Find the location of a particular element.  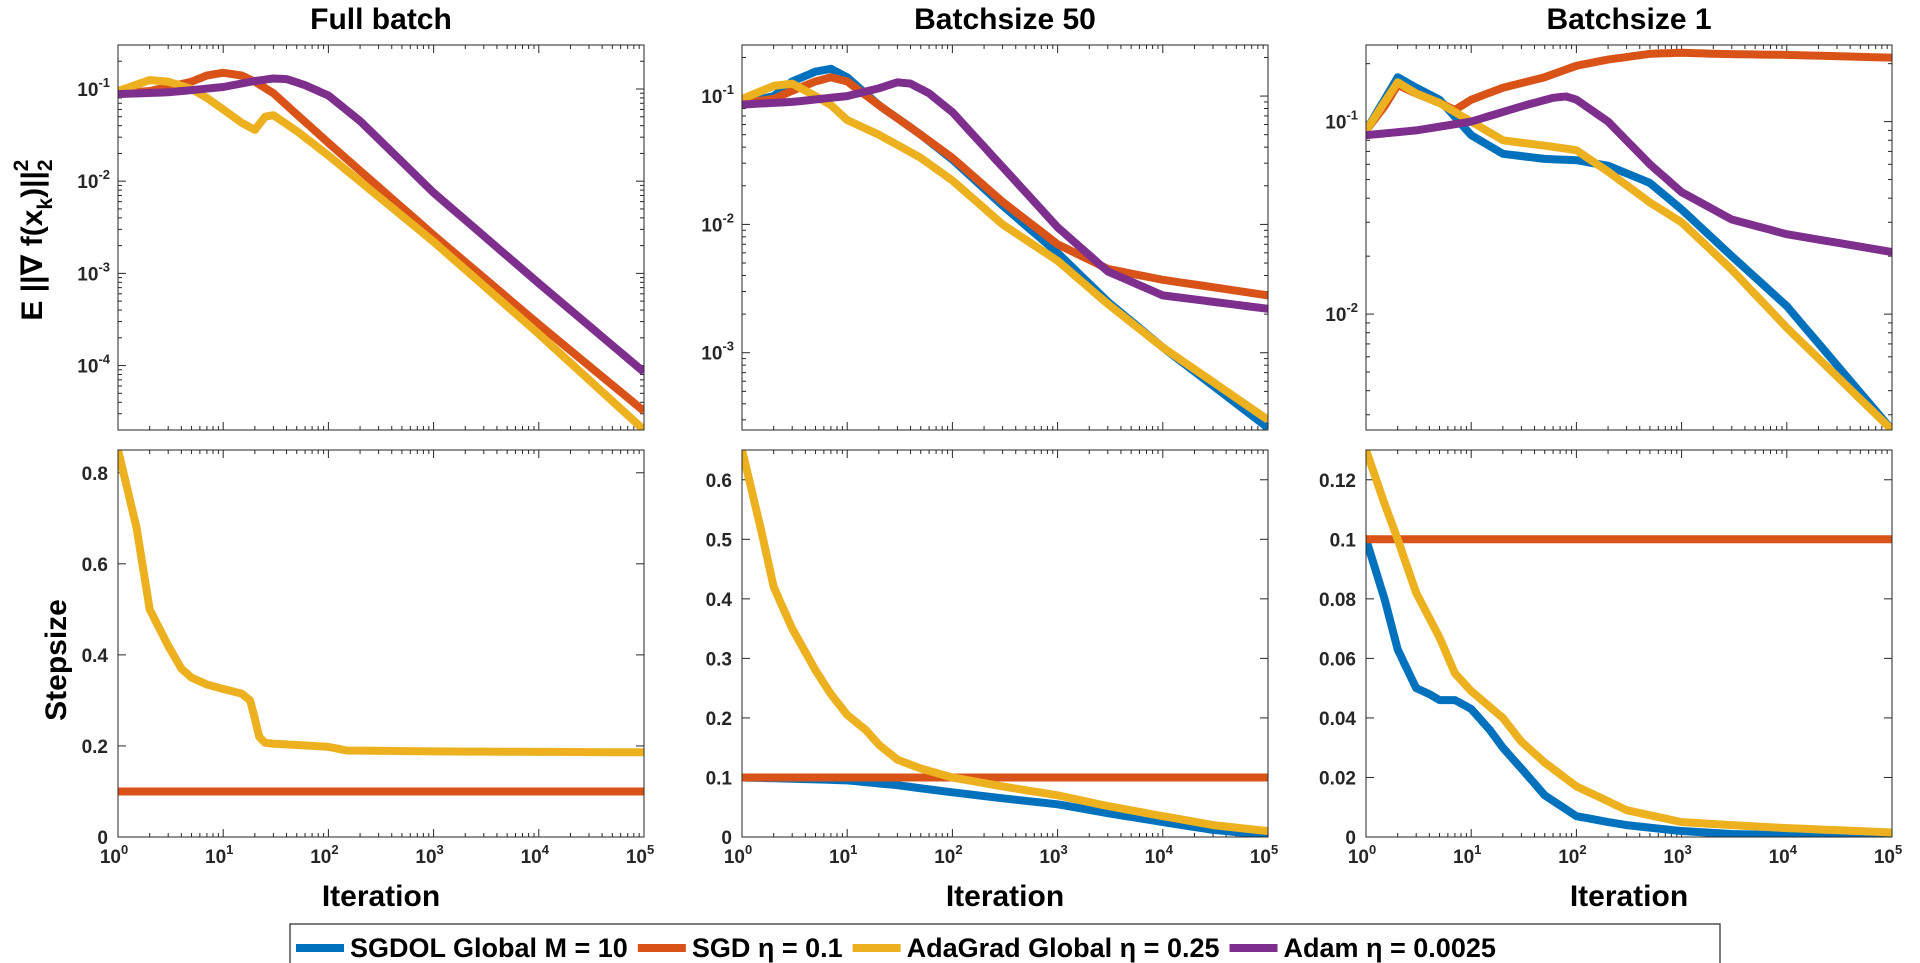

y-tick-label: 0.08 is located at coordinates (1337, 600).